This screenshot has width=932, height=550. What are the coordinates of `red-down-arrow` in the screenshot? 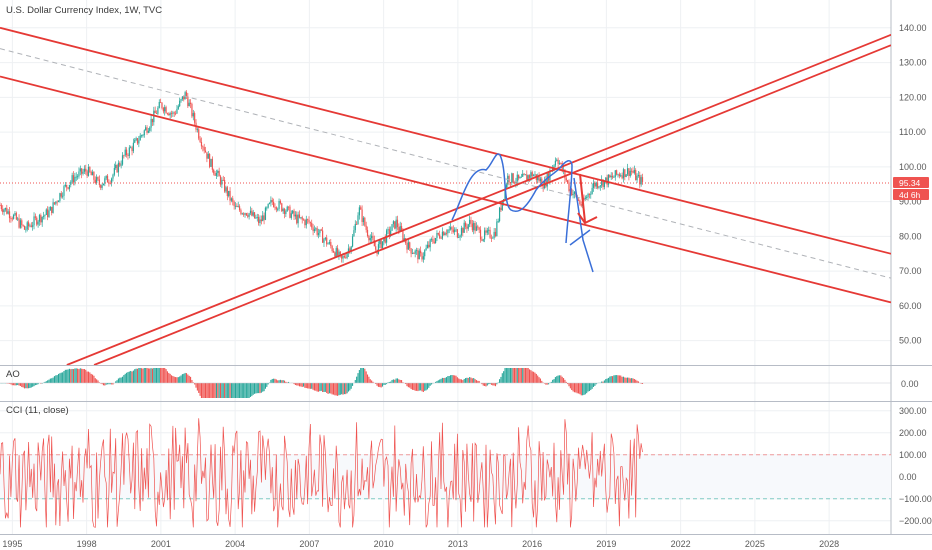 It's located at (587, 199).